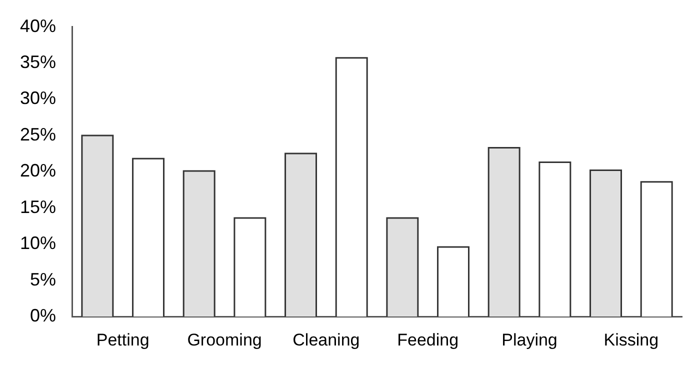 The width and height of the screenshot is (686, 369). Describe the element at coordinates (38, 170) in the screenshot. I see `y-tick-label: 20%` at that location.